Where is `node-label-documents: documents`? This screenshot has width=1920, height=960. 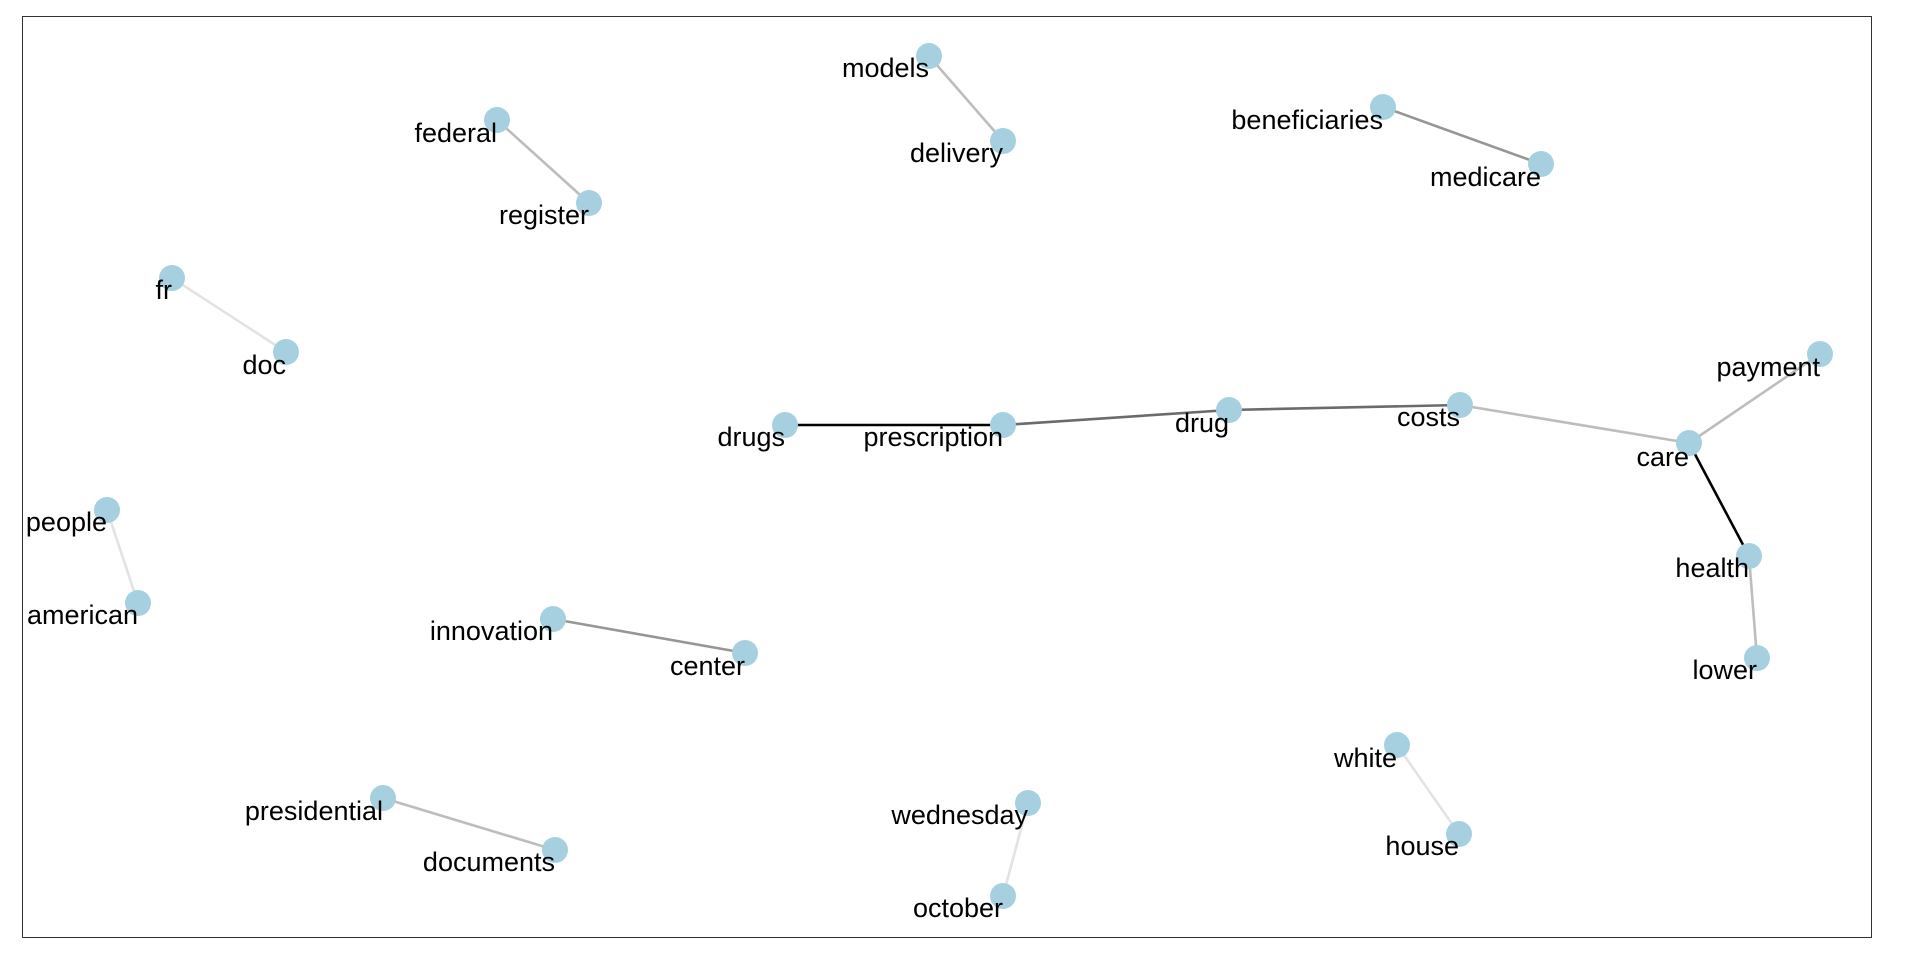 node-label-documents: documents is located at coordinates (489, 862).